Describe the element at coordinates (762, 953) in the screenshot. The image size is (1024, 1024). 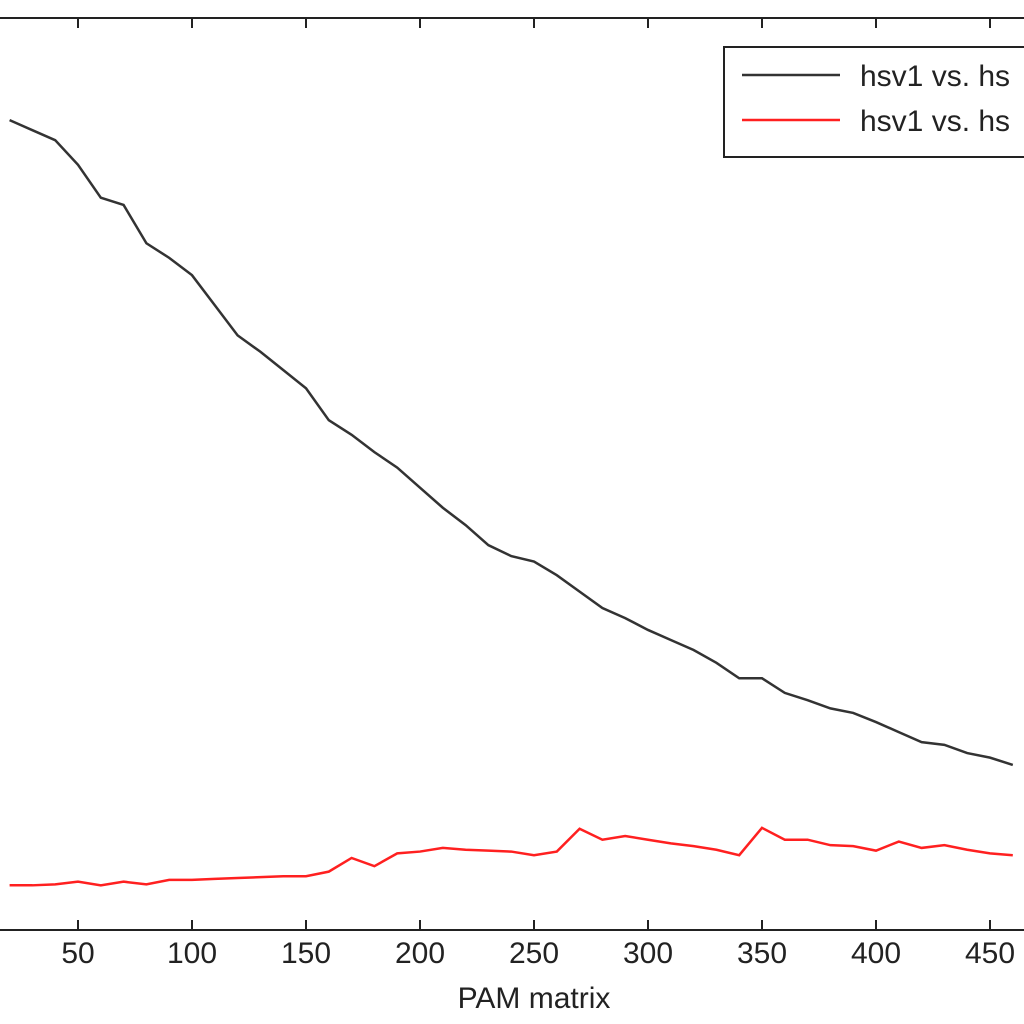
I see `x-tick-label: 350` at that location.